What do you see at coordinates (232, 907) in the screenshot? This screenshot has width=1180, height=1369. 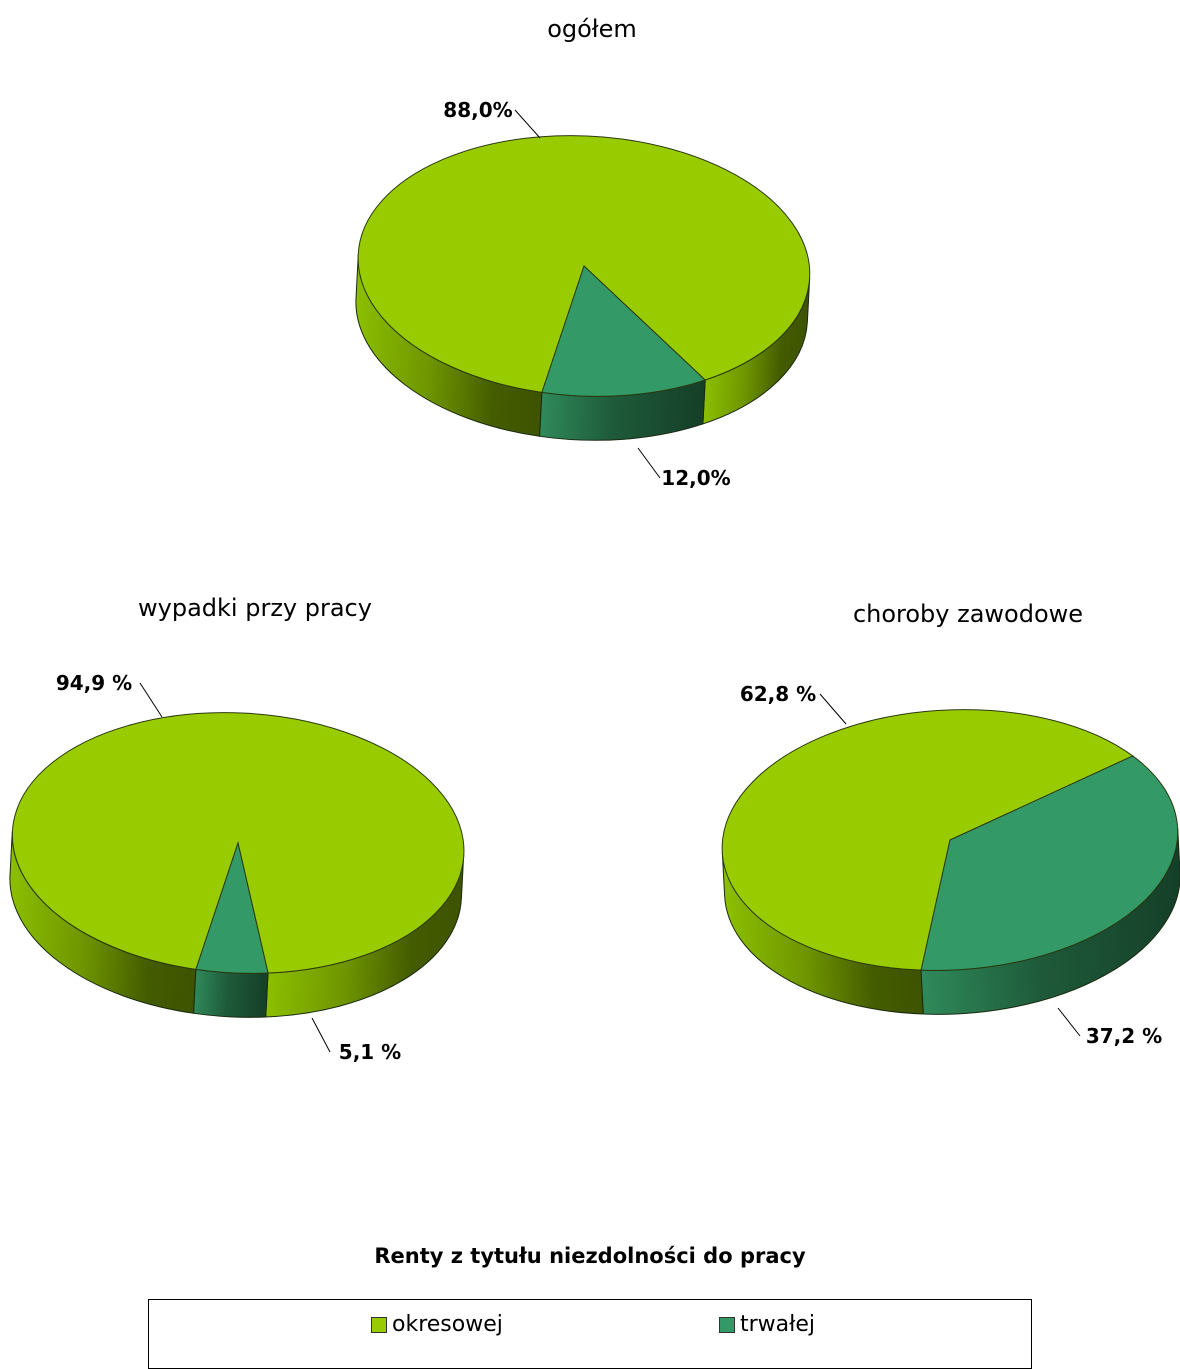 I see `pie-slice-wypadki-trwalej` at bounding box center [232, 907].